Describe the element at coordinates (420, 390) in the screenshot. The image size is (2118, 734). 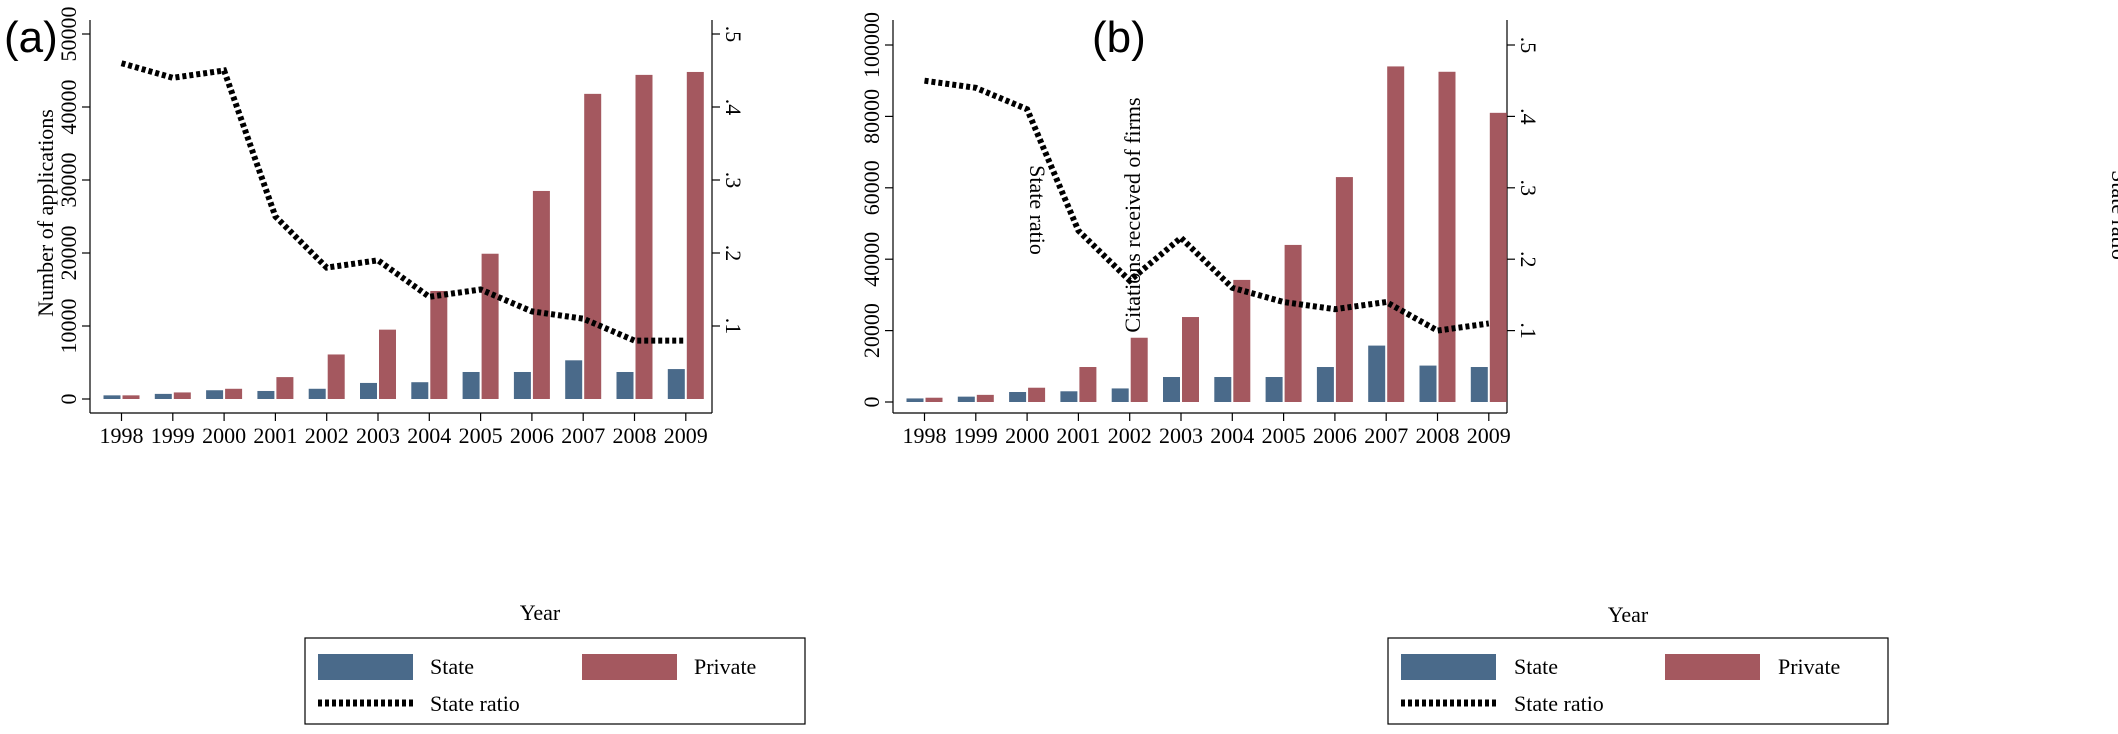
I see `panel-a-bar-state-2004` at that location.